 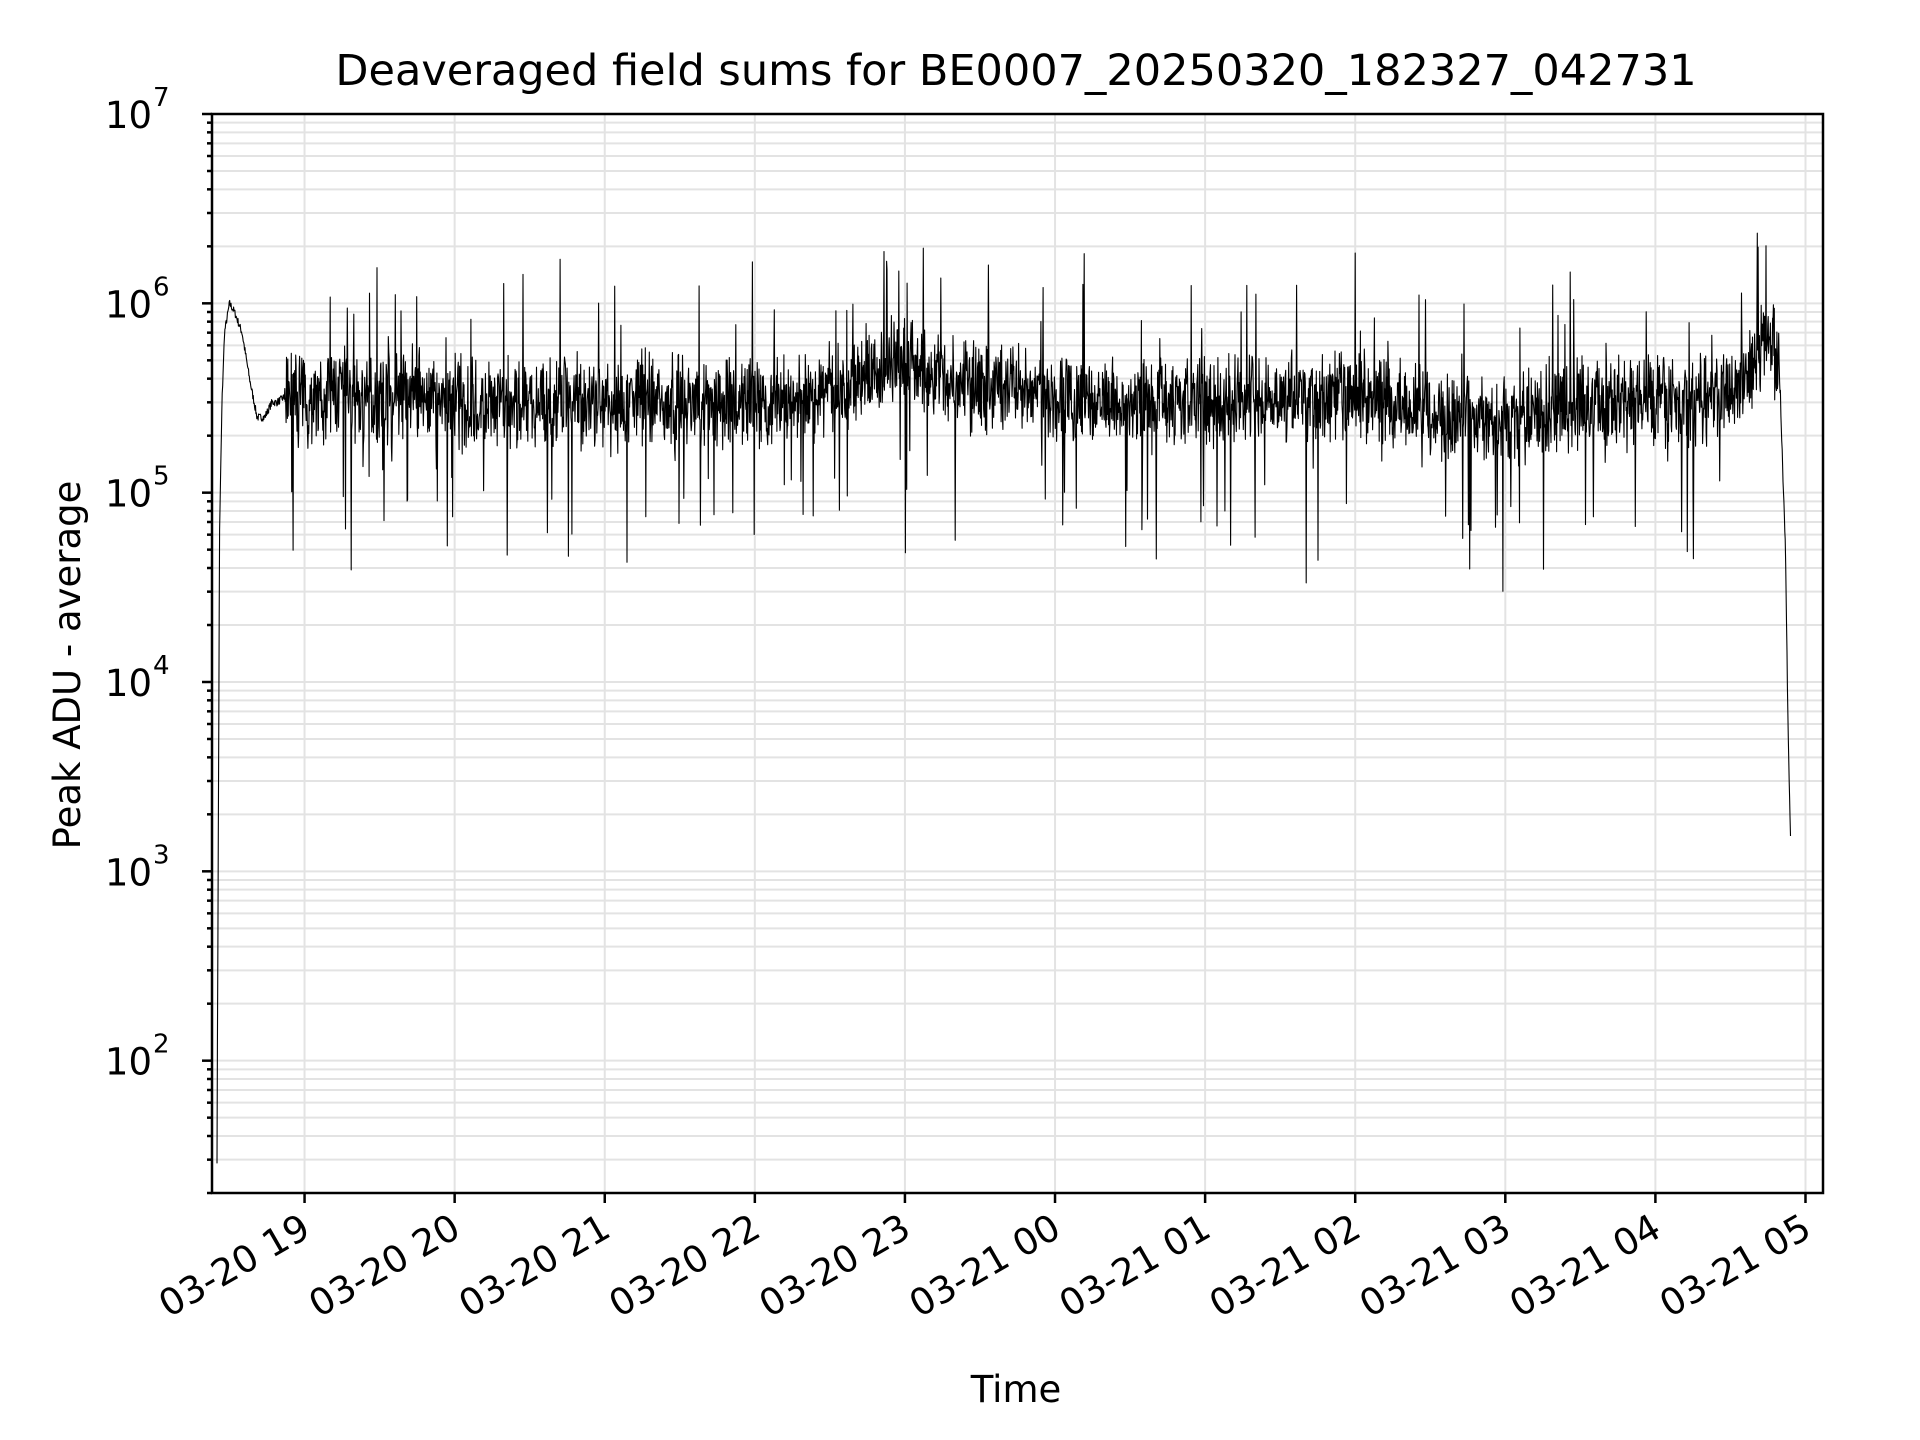 I want to click on y-tick-exponent: 7, so click(x=161, y=98).